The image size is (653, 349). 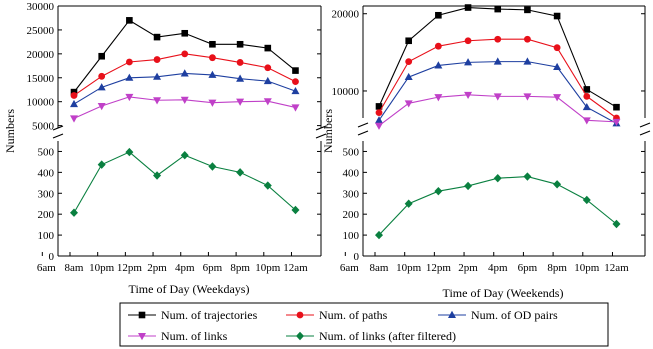 What do you see at coordinates (41, 55) in the screenshot?
I see `y-tick-label: 20000` at bounding box center [41, 55].